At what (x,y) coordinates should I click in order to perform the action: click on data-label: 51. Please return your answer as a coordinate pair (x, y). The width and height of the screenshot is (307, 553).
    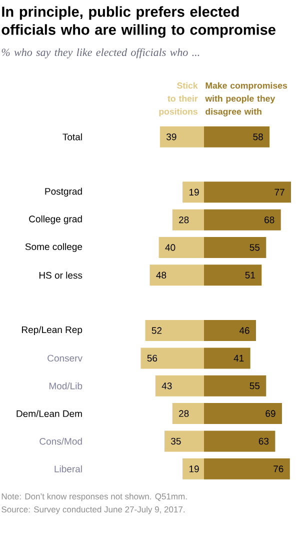
    Looking at the image, I should click on (250, 275).